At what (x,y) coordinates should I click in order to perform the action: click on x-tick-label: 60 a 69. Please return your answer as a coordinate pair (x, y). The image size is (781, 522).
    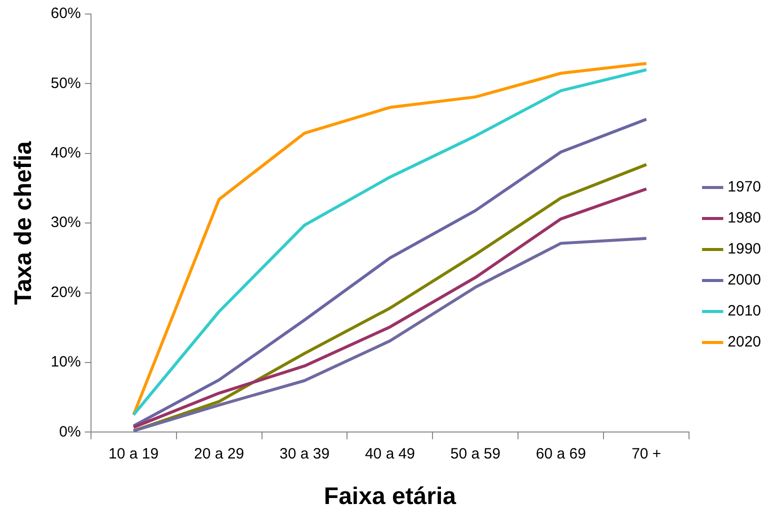
    Looking at the image, I should click on (561, 453).